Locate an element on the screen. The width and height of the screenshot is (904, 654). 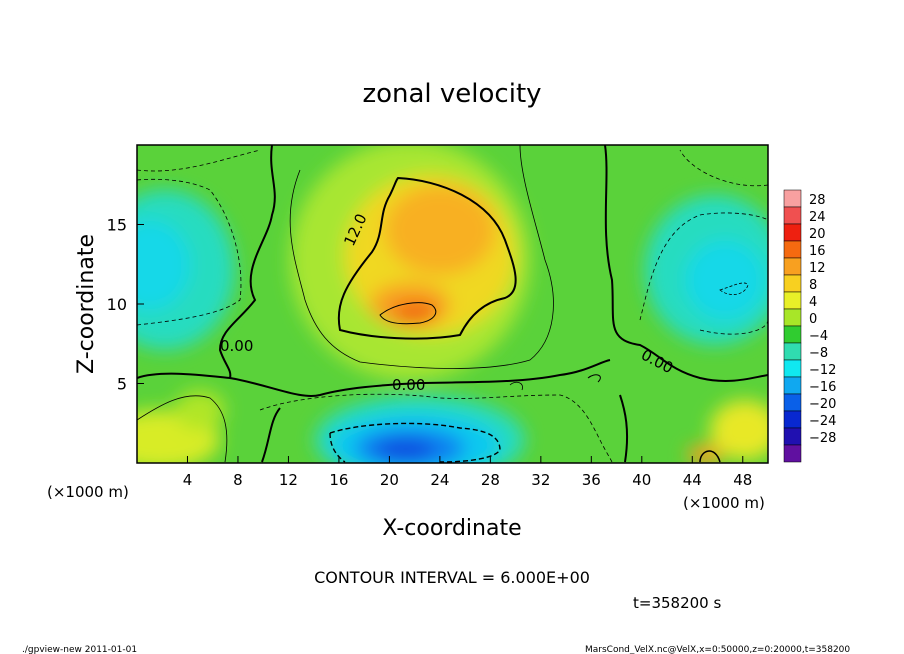
x-unit-left: (×1000 m) is located at coordinates (88, 492).